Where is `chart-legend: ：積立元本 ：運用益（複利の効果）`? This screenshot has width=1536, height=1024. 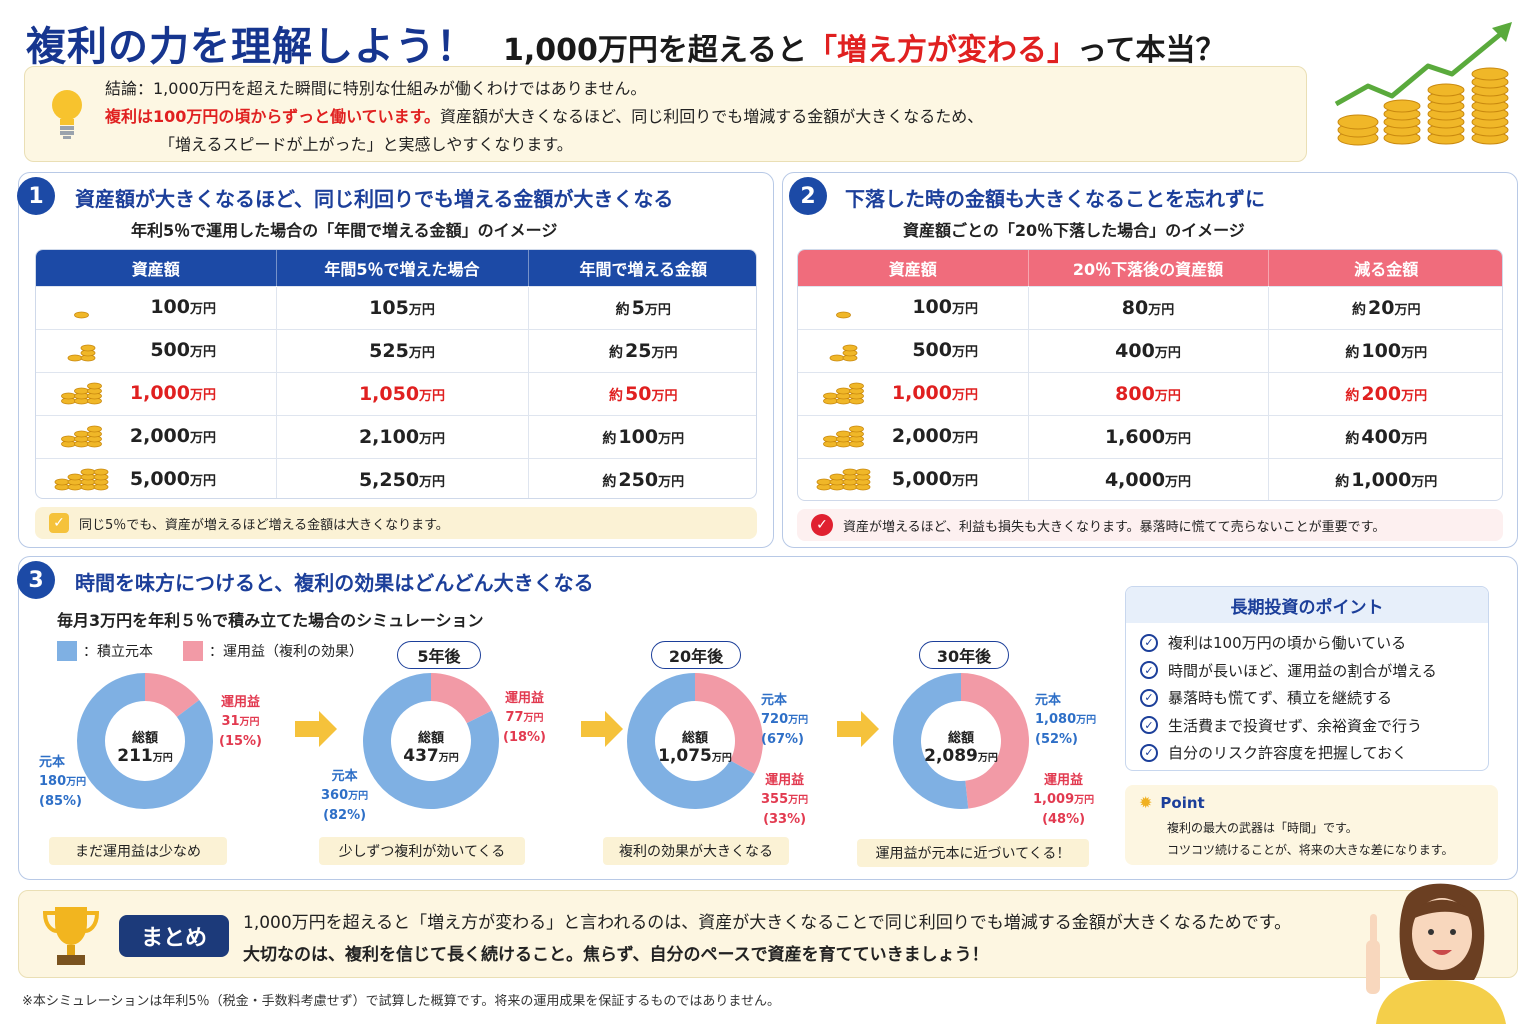
chart-legend: ：積立元本 ：運用益（複利の効果） is located at coordinates (210, 651).